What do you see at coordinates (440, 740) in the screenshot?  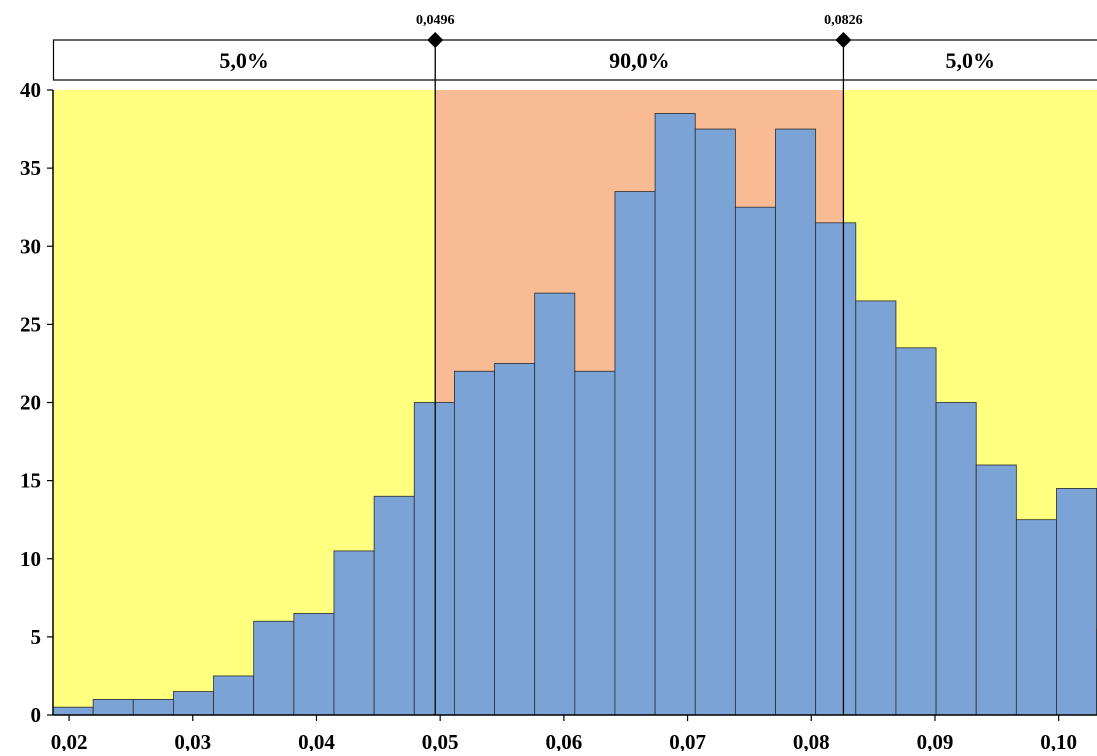 I see `x-tick-label: 0,05` at bounding box center [440, 740].